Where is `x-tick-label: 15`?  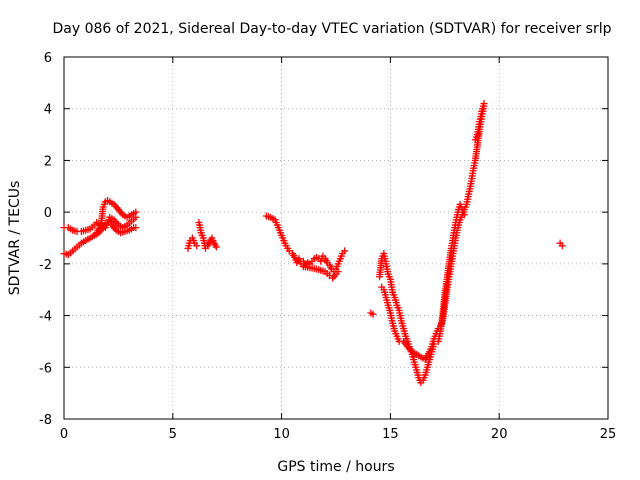 x-tick-label: 15 is located at coordinates (390, 434).